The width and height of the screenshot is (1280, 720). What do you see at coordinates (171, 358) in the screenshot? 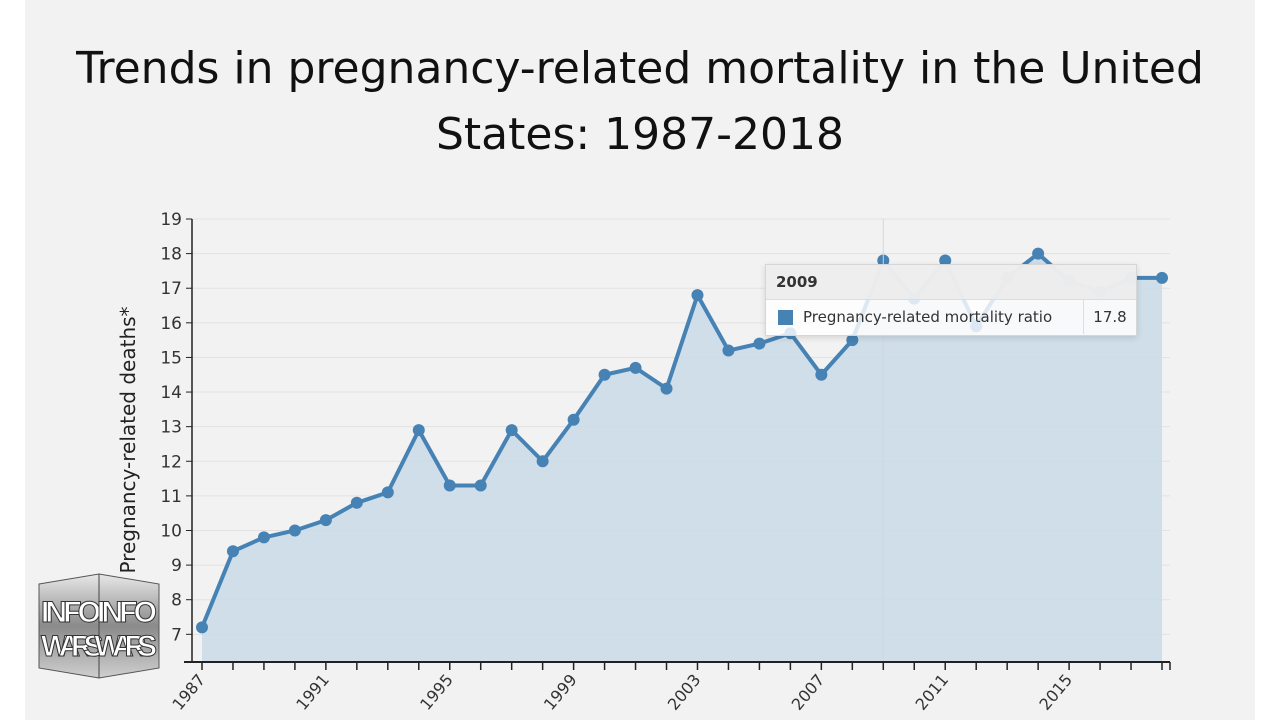
I see `y-tick-label: 15` at bounding box center [171, 358].